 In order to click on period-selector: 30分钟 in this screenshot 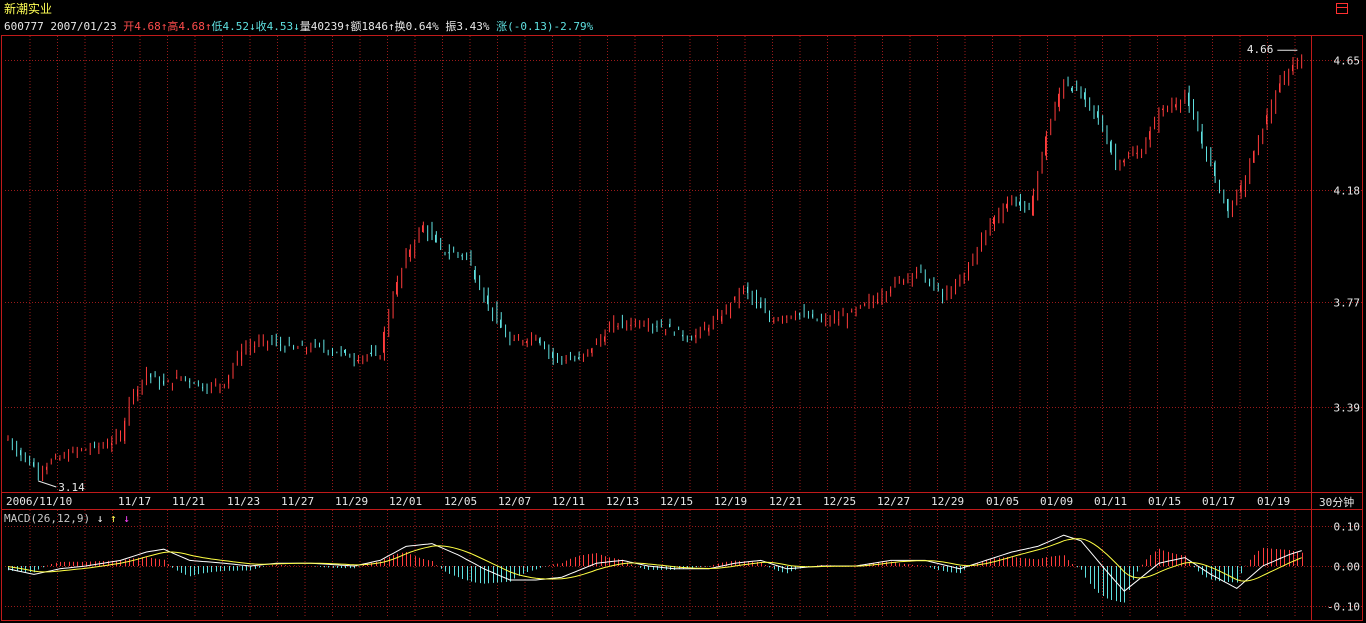, I will do `click(1337, 502)`.